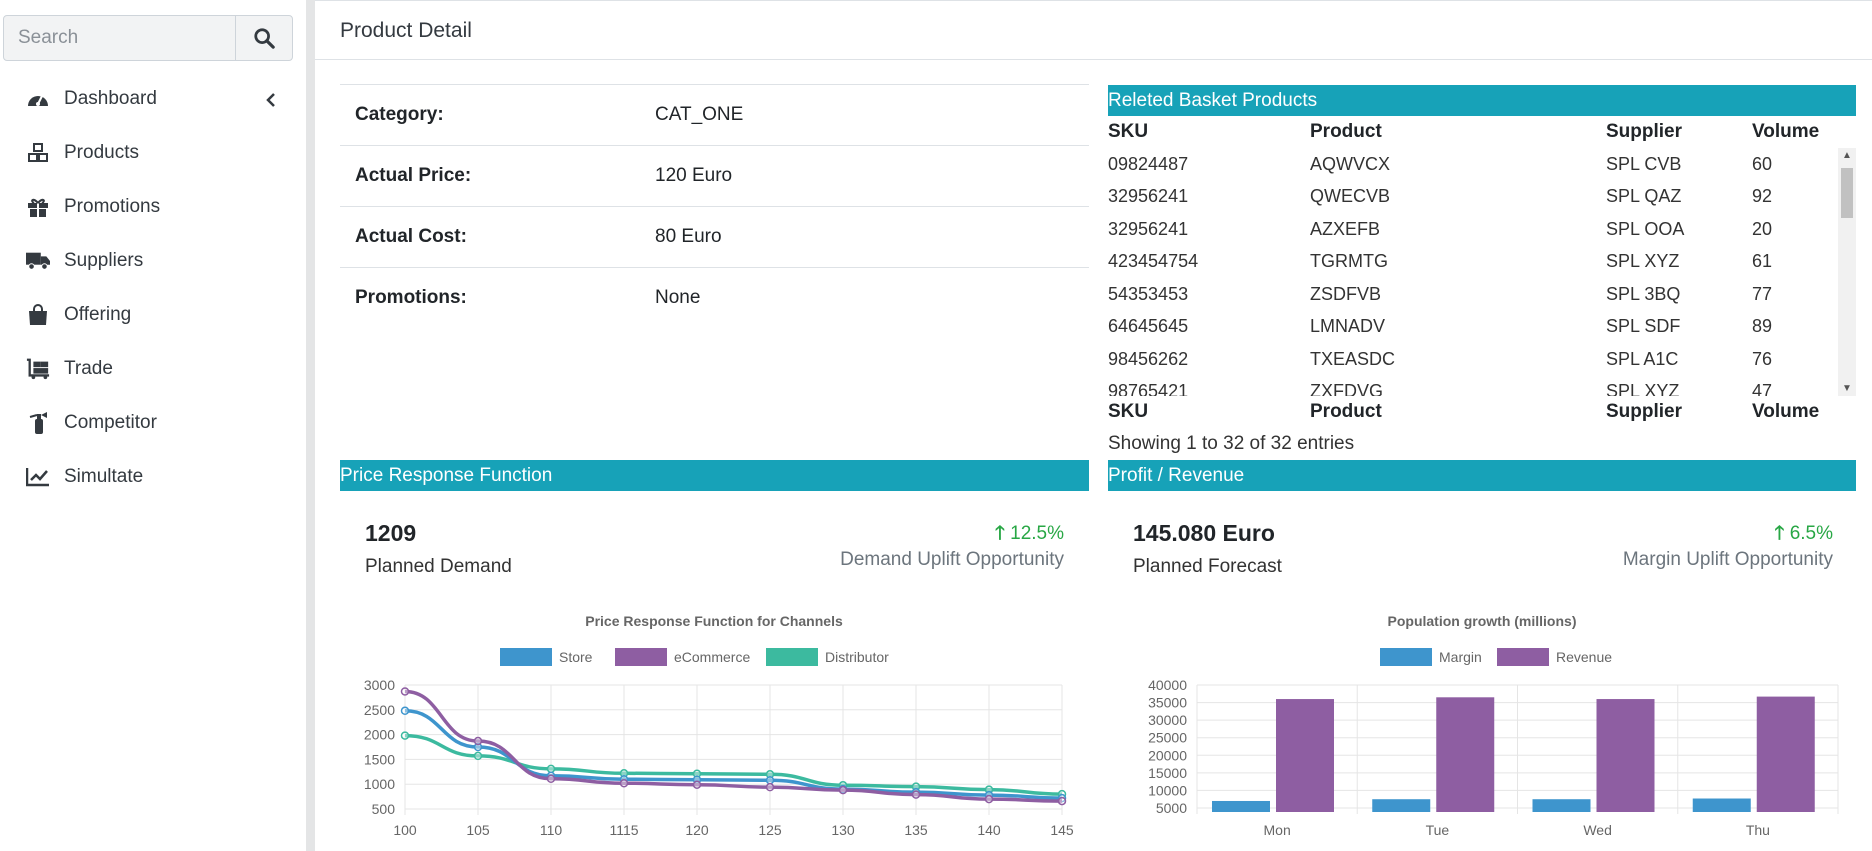  Describe the element at coordinates (153, 207) in the screenshot. I see `sidebar-item-promotions: Promotions` at that location.